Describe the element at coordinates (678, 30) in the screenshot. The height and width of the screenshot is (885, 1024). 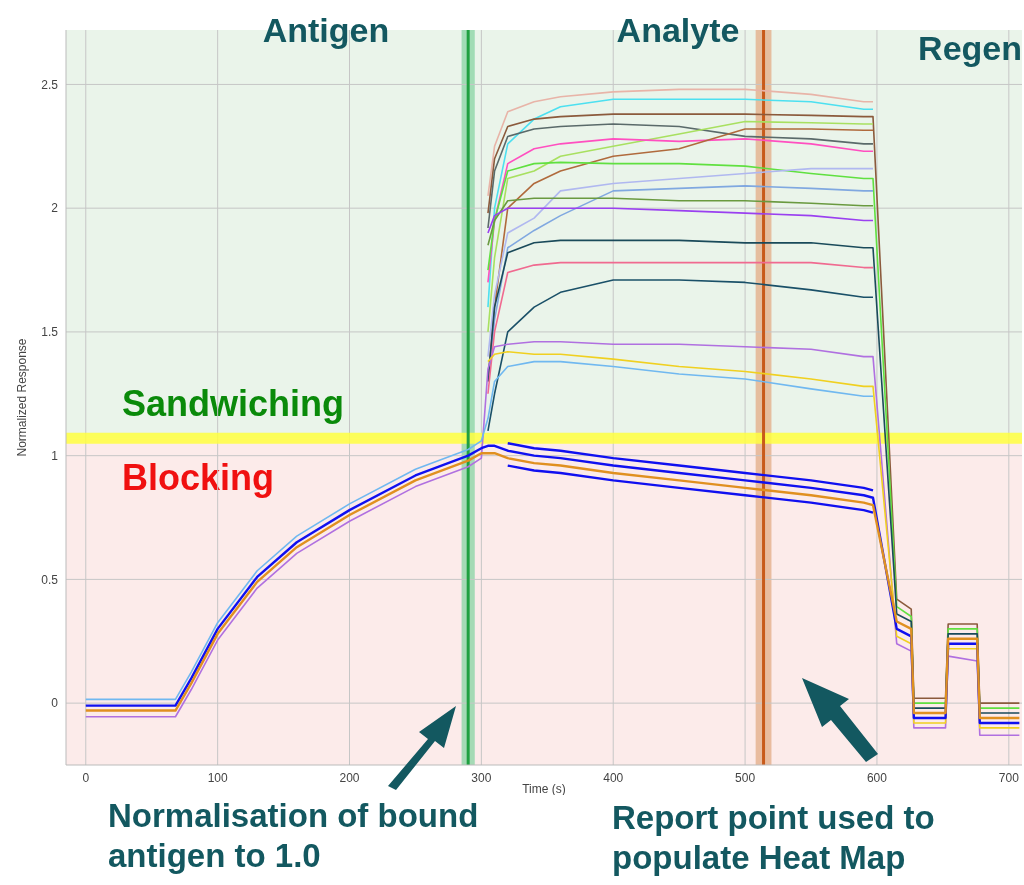
I see `annotation: Analyte` at that location.